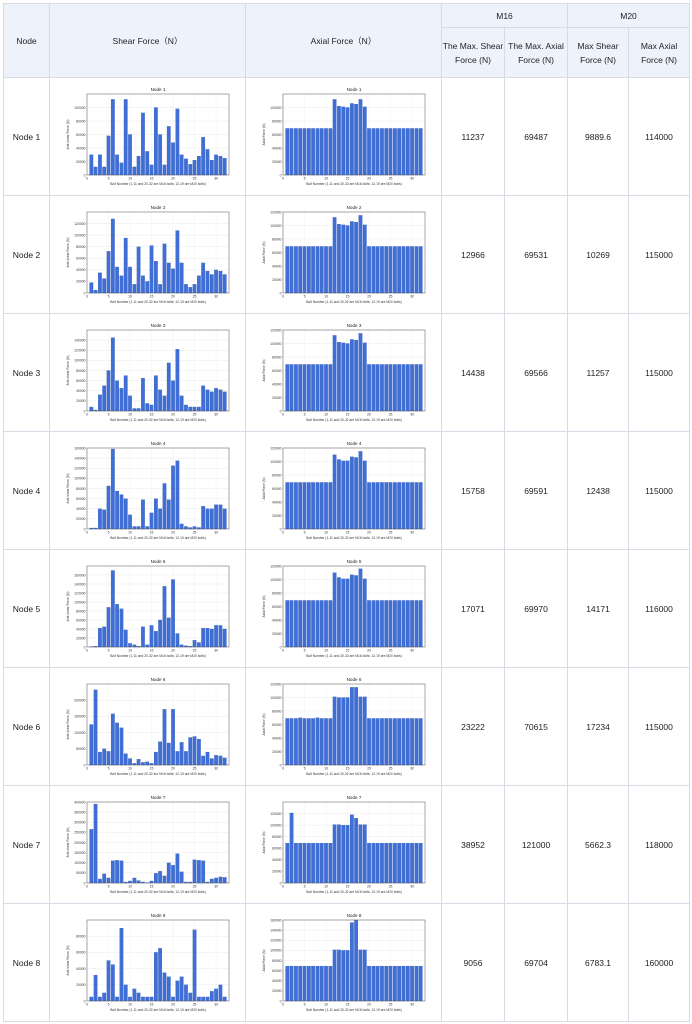 This screenshot has height=1024, width=692. I want to click on m16-max-shear-value: 17071, so click(473, 608).